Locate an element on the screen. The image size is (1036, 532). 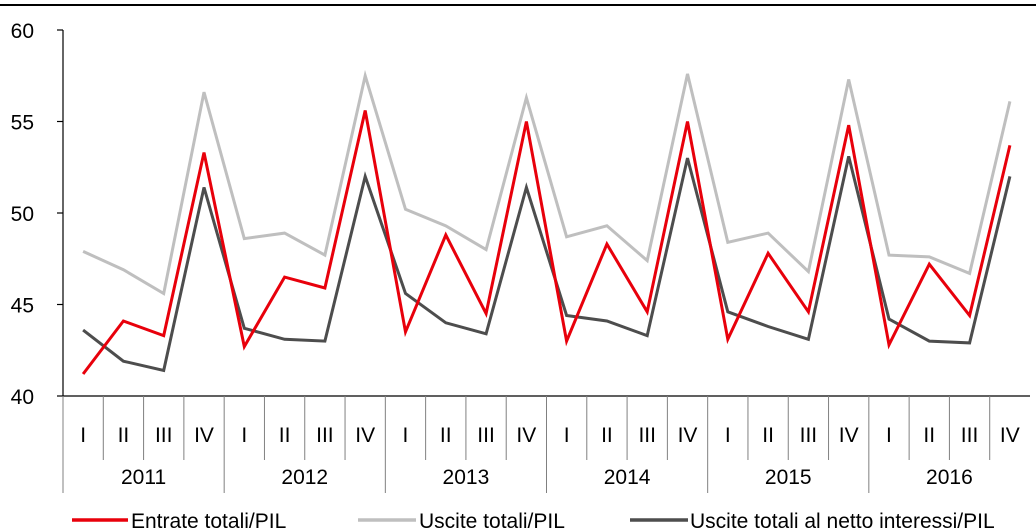
y-tick-label: 40 is located at coordinates (22, 397).